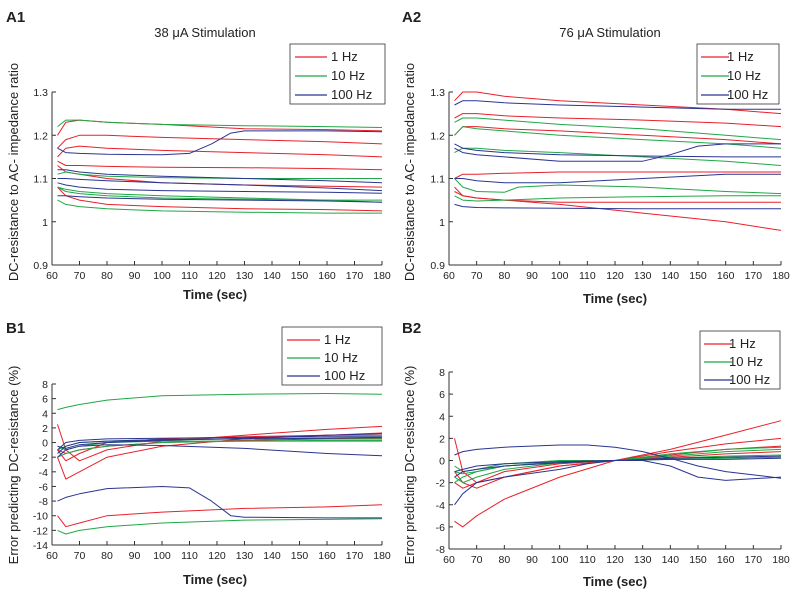 The height and width of the screenshot is (596, 800). I want to click on x-tick-label-b2: 170, so click(754, 560).